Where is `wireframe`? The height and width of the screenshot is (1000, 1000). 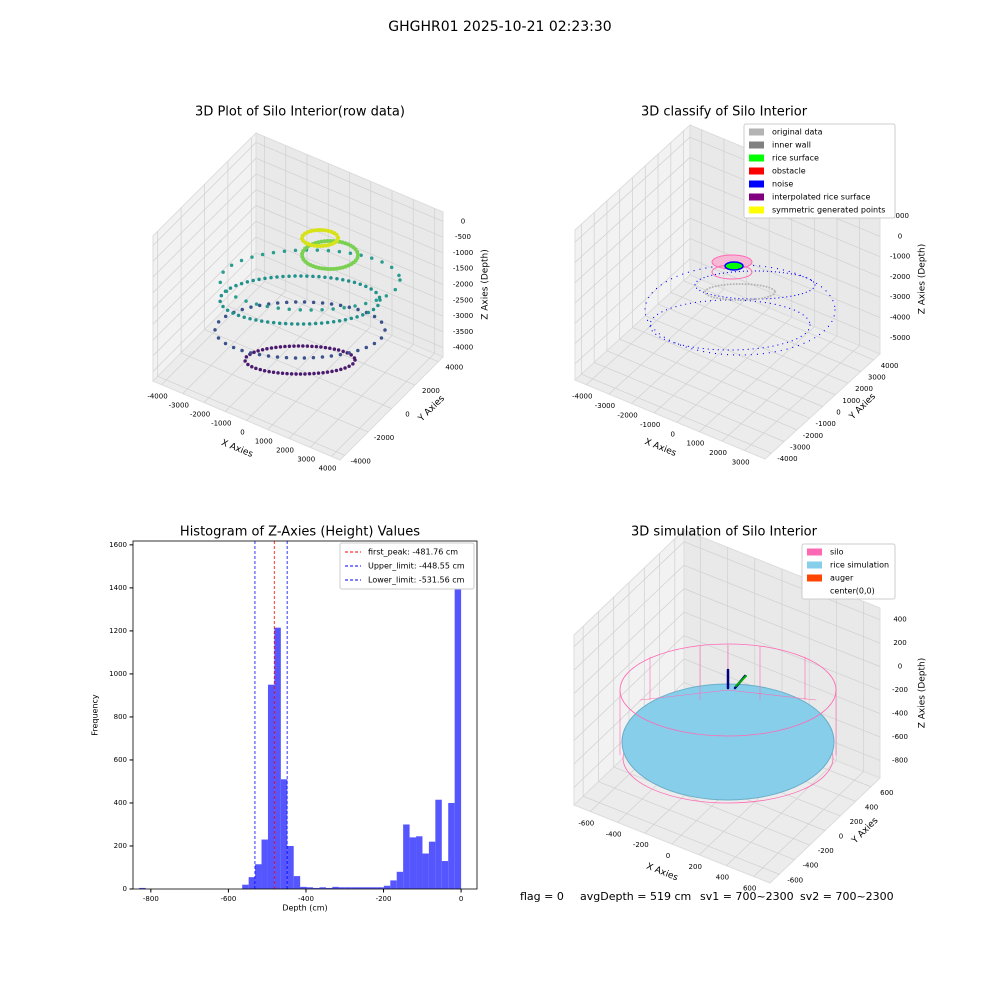 wireframe is located at coordinates (728, 700).